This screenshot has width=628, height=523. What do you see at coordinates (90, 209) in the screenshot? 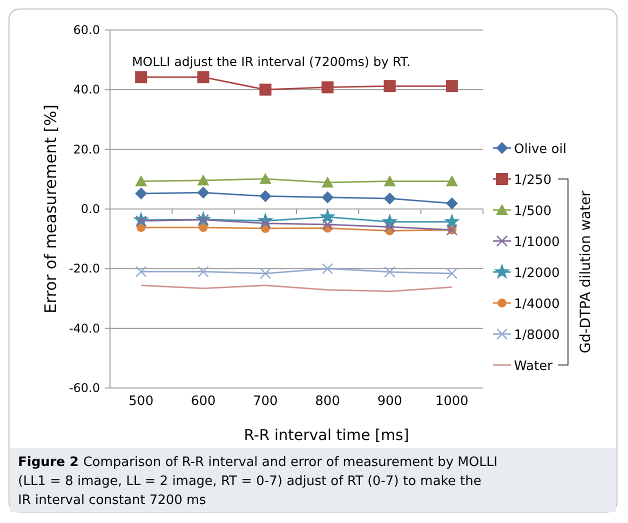
I see `y-tick-label: 0.0` at bounding box center [90, 209].